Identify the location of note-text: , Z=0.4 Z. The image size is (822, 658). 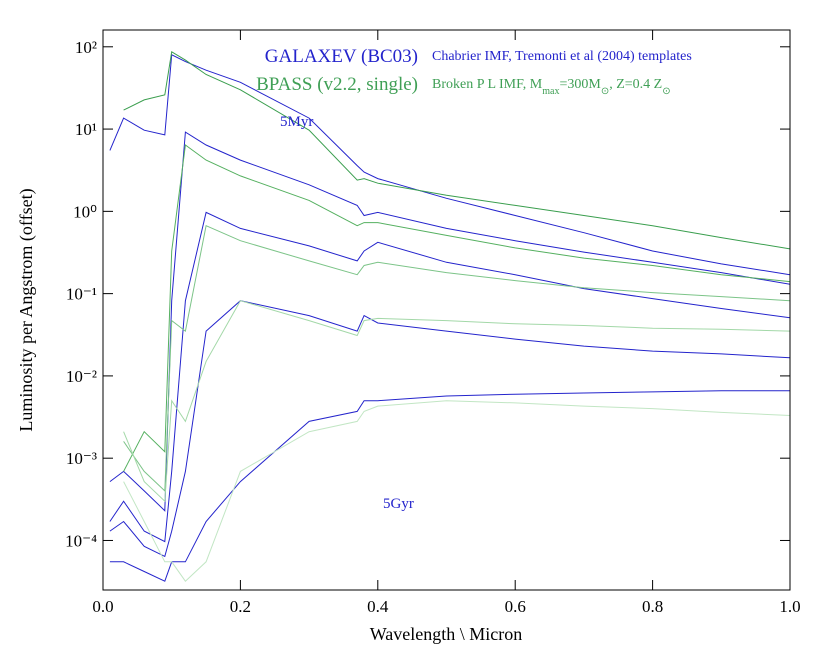
(635, 84).